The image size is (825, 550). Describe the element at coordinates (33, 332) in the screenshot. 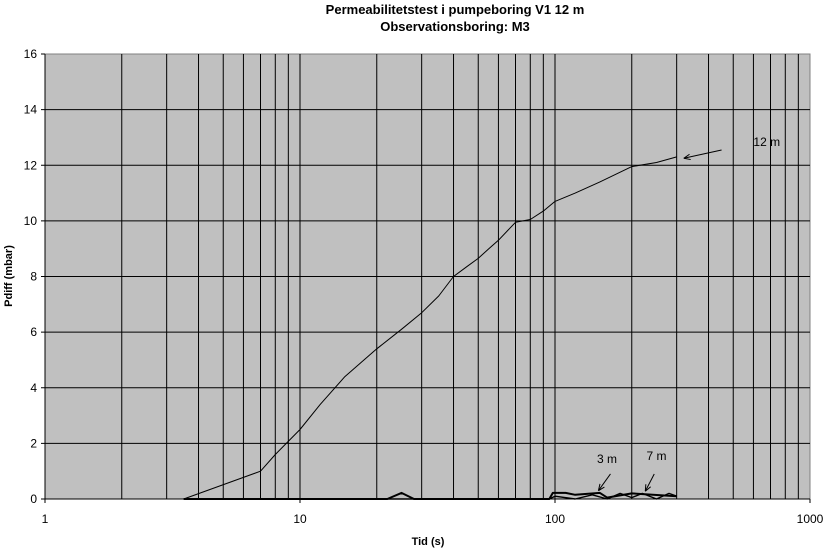

I see `y-tick-label: 6` at that location.